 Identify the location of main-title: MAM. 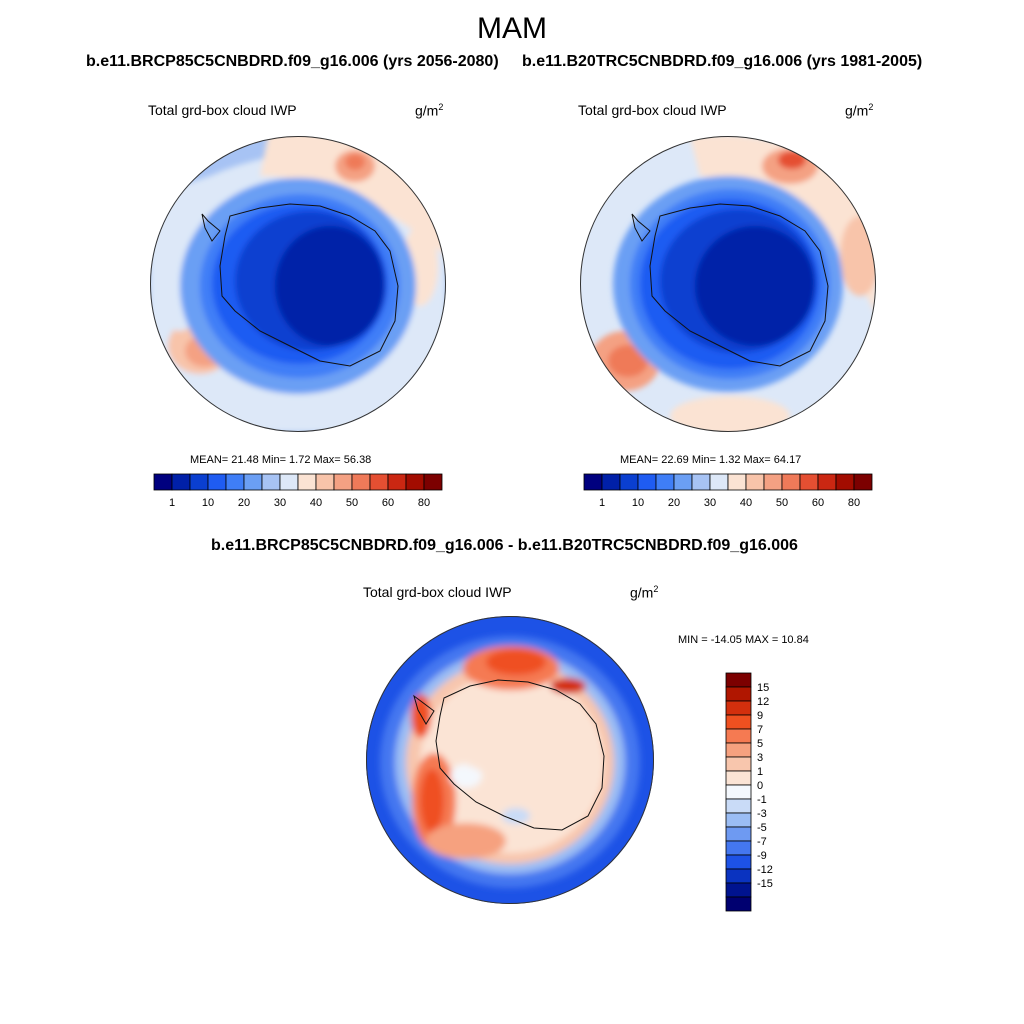
(512, 28).